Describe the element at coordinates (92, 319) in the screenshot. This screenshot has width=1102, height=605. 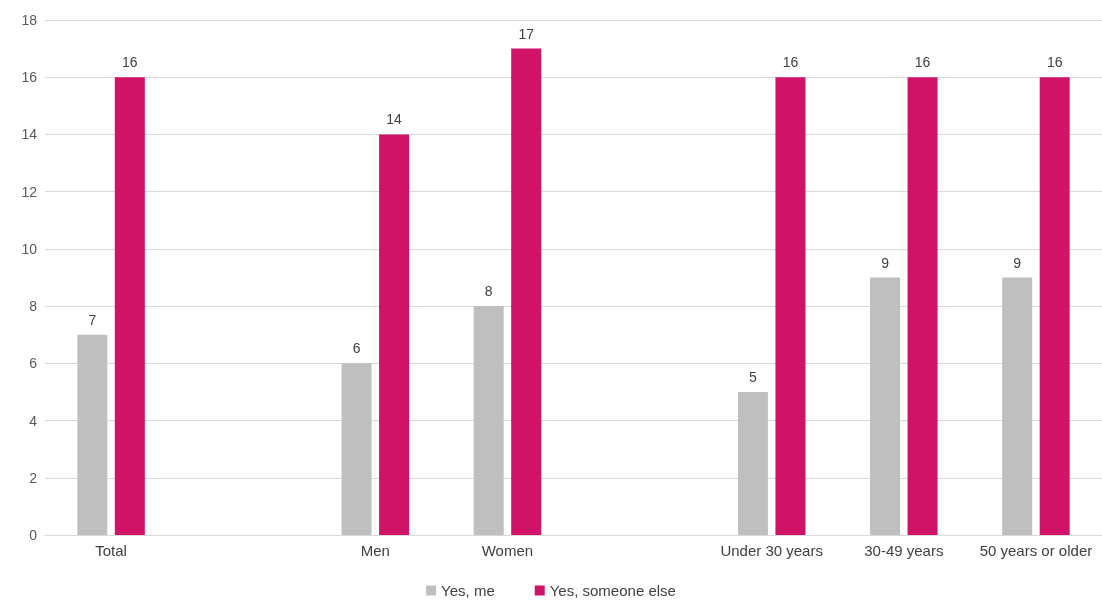
I see `data-label: 7` at that location.